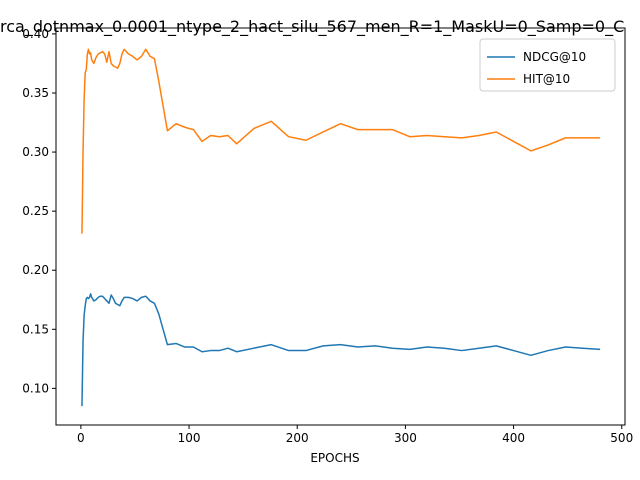  I want to click on y-tick-label: 0.40, so click(35, 34).